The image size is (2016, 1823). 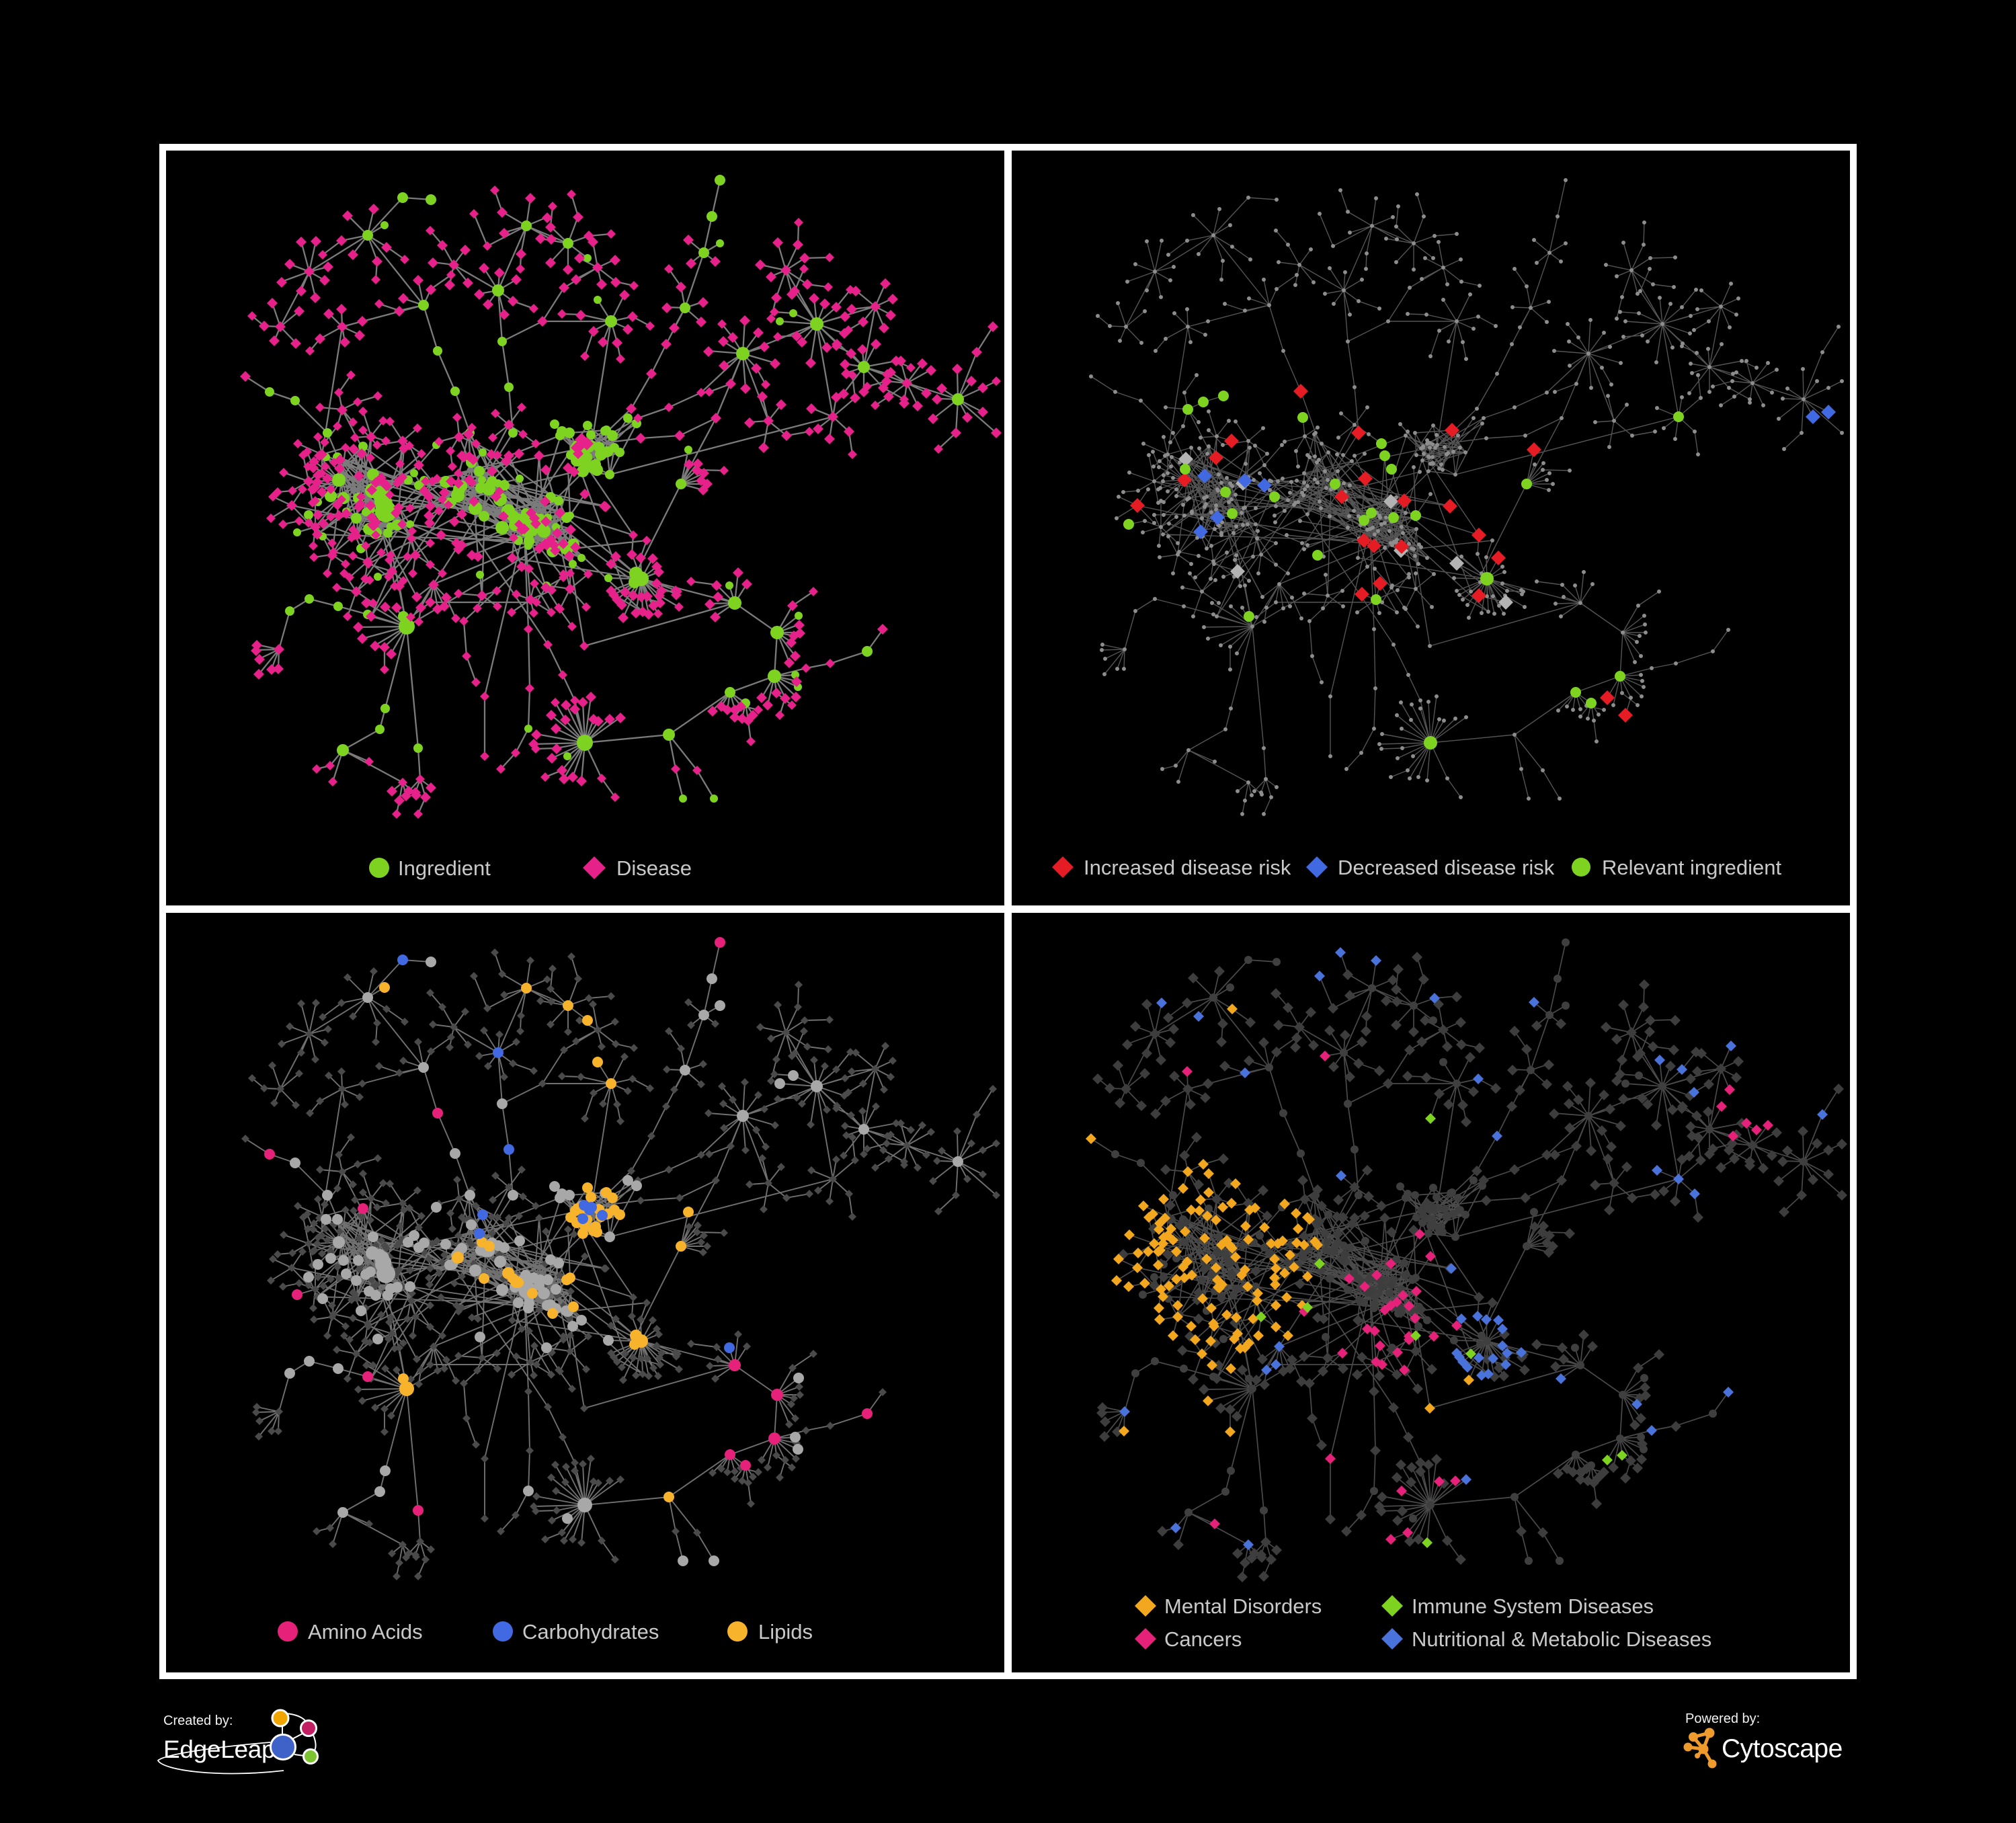 I want to click on svg-text: Powered by:, so click(x=1722, y=1719).